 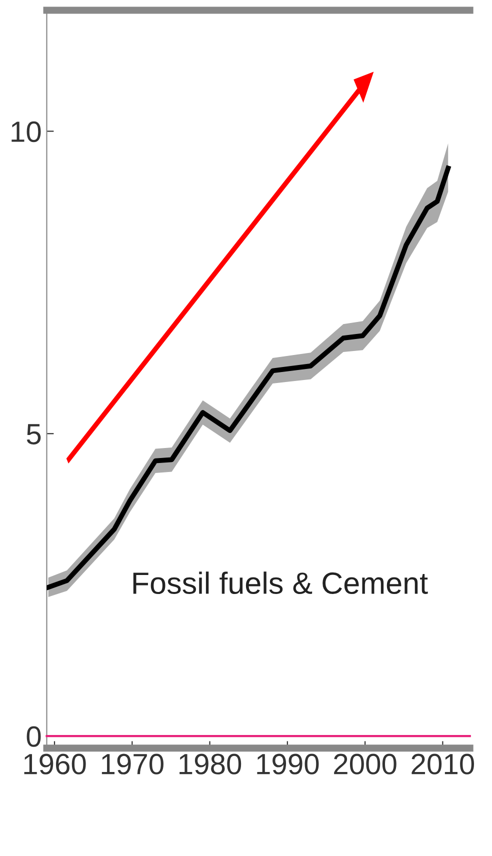 I want to click on x-tick-label: 2010, so click(x=443, y=764).